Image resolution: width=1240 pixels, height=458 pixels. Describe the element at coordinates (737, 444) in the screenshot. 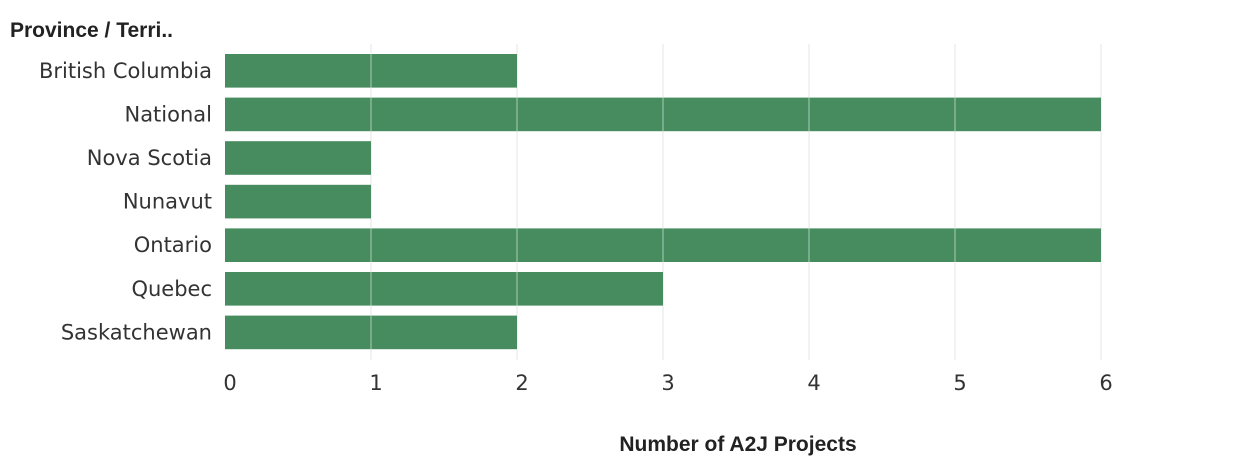

I see `x-axis-title: Number of A2J Projects` at that location.